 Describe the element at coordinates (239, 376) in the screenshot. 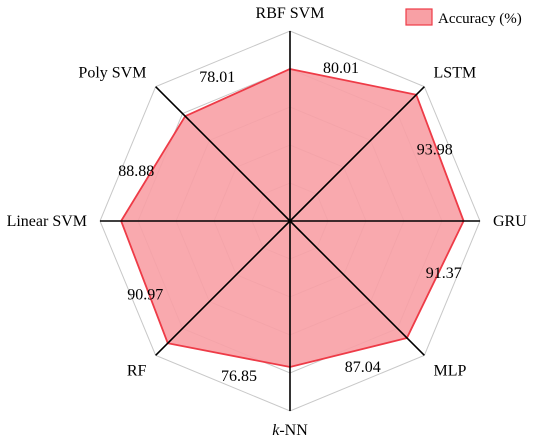

I see `value-label-k-nn: 76.85` at that location.